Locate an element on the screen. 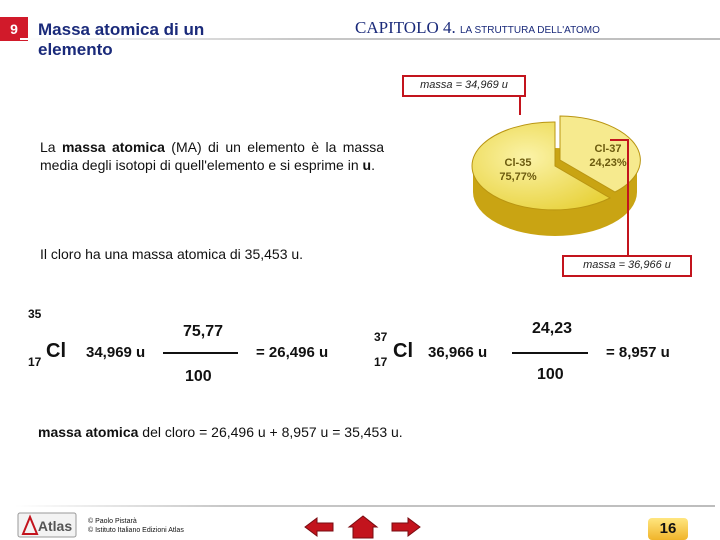  callout-mass-cl35: massa = 34,969 u is located at coordinates (464, 86).